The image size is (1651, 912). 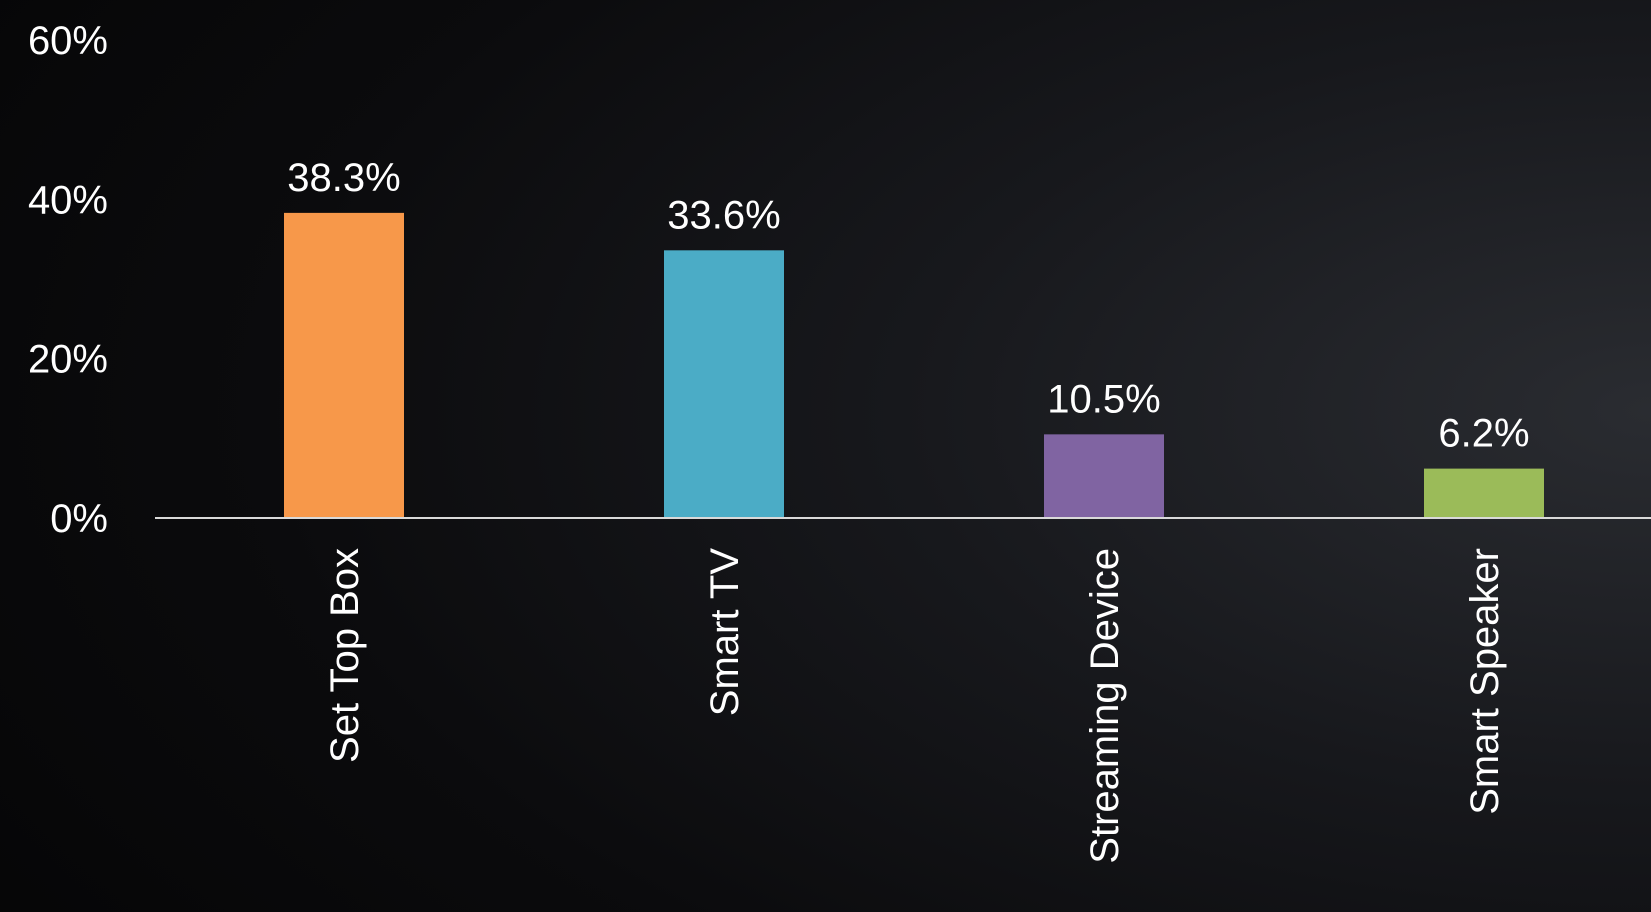 I want to click on category-label: Smart TV, so click(x=725, y=632).